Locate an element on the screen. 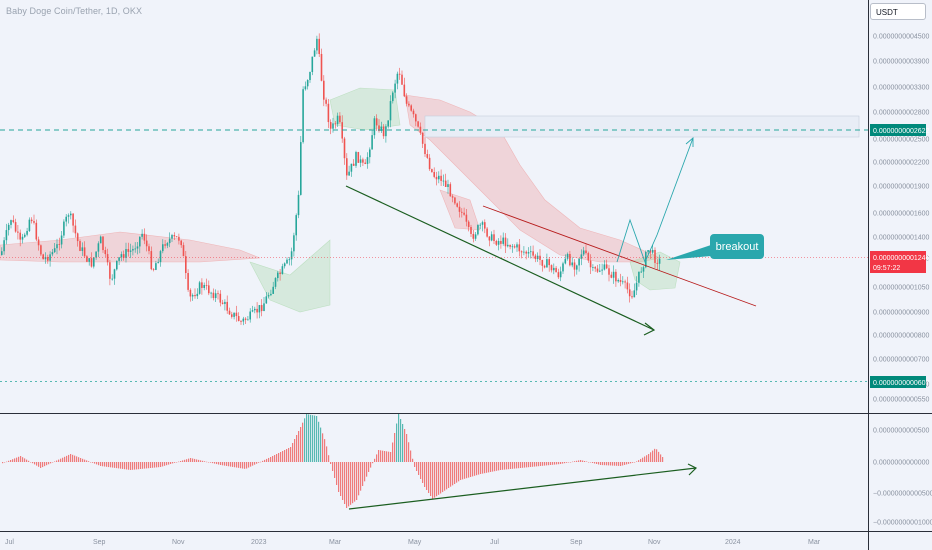 The width and height of the screenshot is (932, 550). time-axis-label: Mar is located at coordinates (335, 542).